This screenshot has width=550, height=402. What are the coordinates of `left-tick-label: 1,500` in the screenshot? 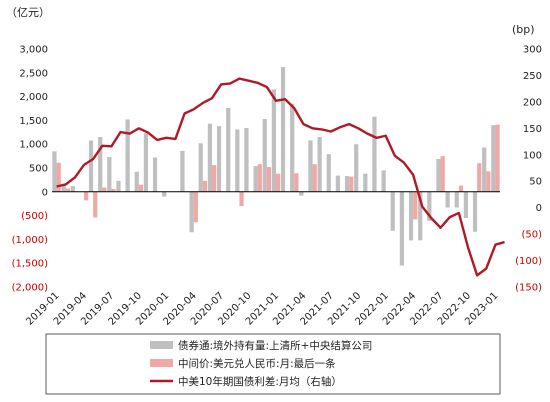 It's located at (33, 121).